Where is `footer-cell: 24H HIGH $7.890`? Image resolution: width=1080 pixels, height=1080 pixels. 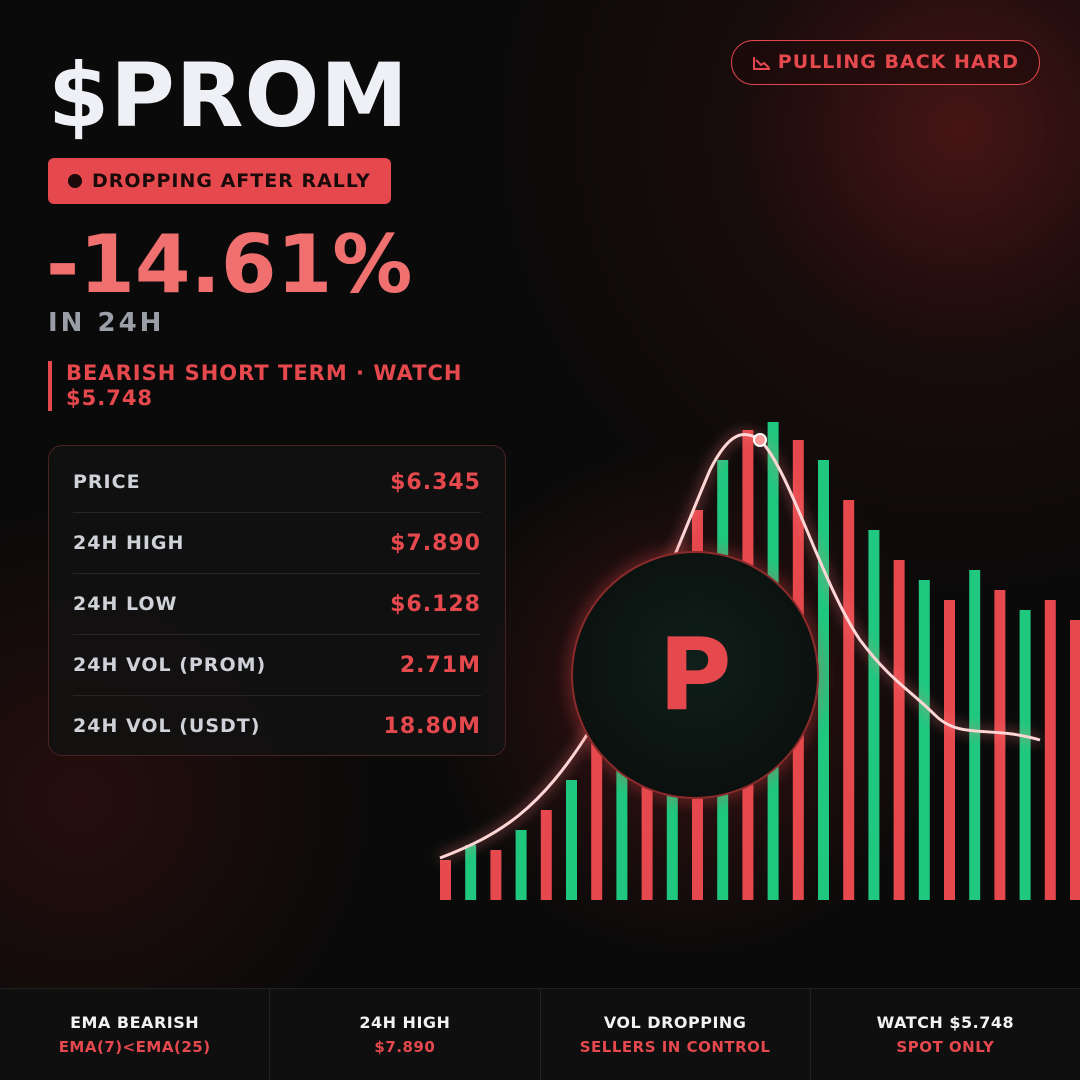 footer-cell: 24H HIGH $7.890 is located at coordinates (405, 1034).